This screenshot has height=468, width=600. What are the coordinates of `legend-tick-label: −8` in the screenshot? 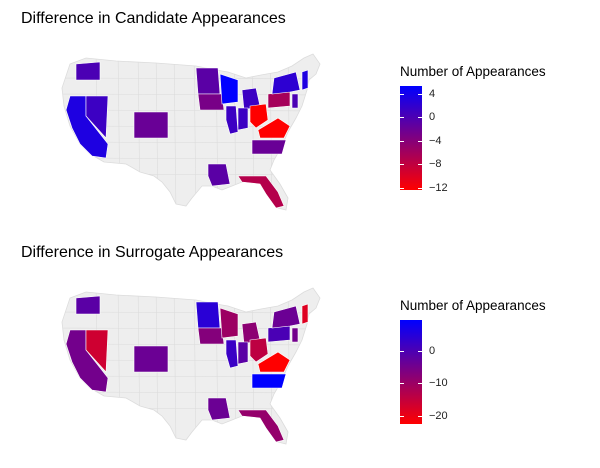 It's located at (435, 164).